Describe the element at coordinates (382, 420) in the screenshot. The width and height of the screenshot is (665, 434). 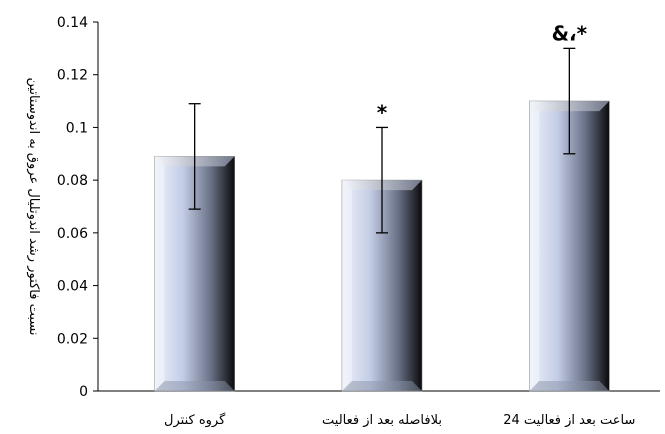
I see `x-tick-label: بلافاصله بعد از فعالیت` at that location.